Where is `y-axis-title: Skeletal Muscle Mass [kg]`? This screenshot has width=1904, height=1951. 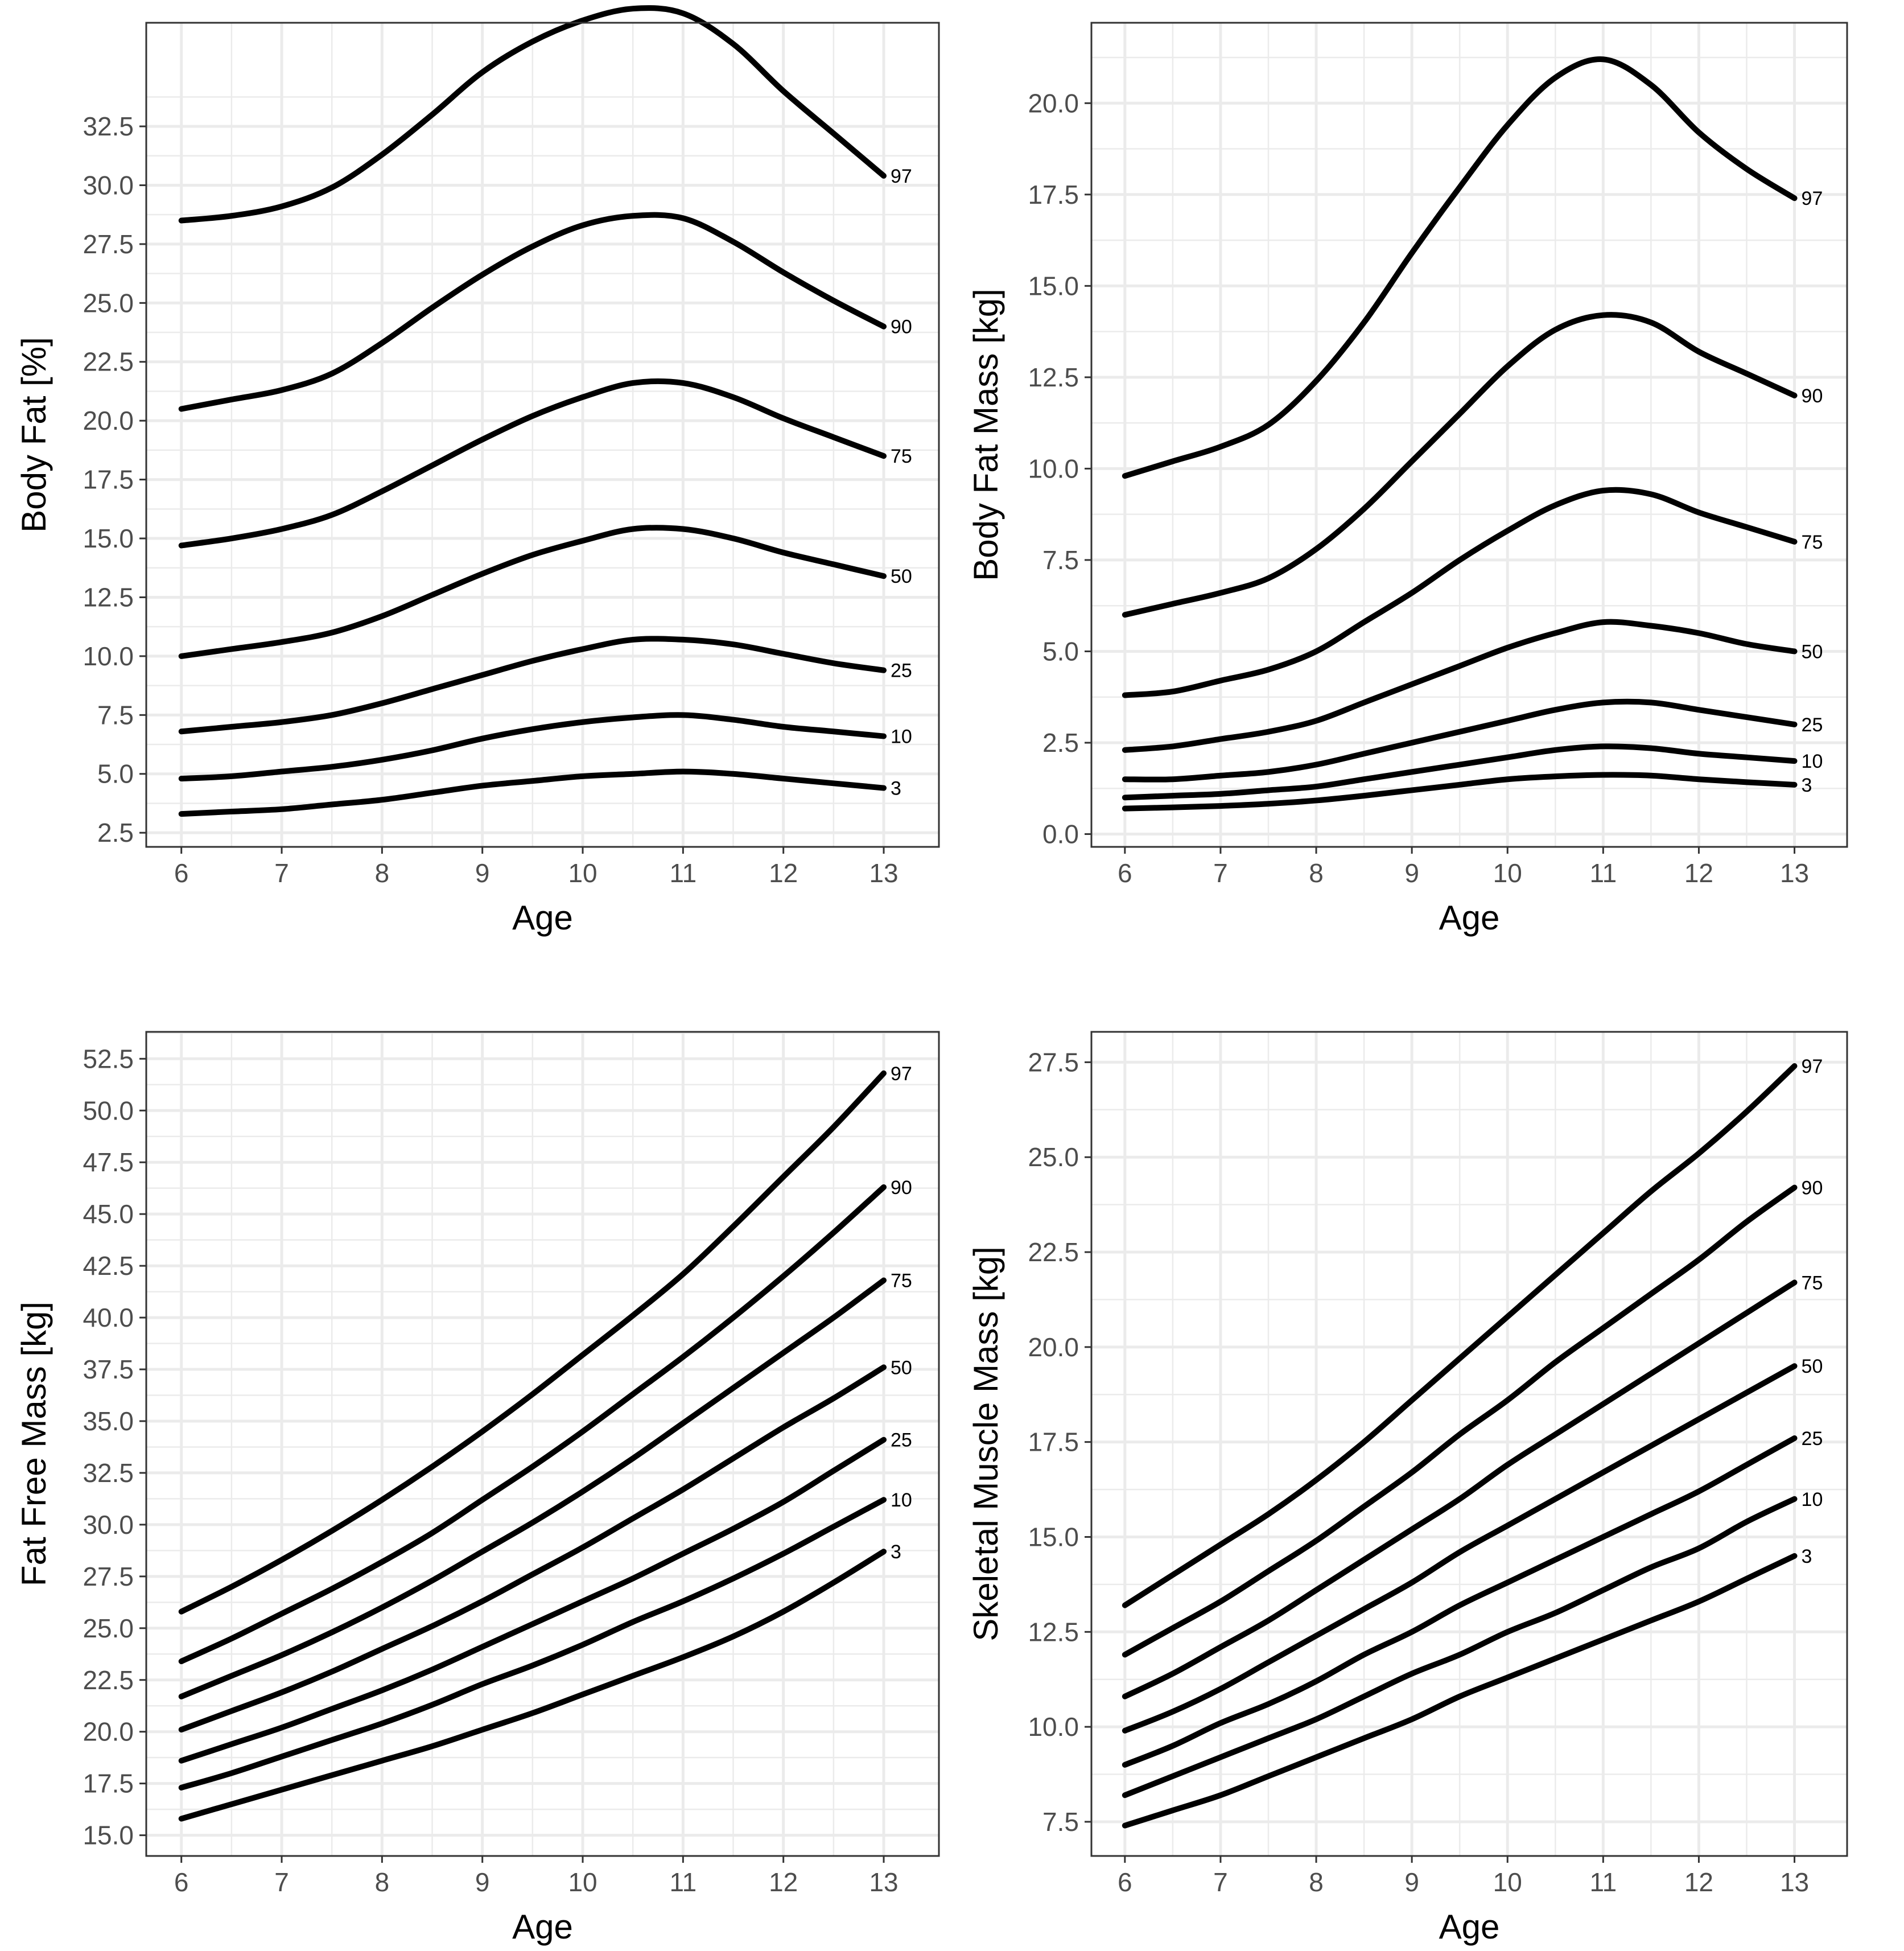 y-axis-title: Skeletal Muscle Mass [kg] is located at coordinates (986, 1443).